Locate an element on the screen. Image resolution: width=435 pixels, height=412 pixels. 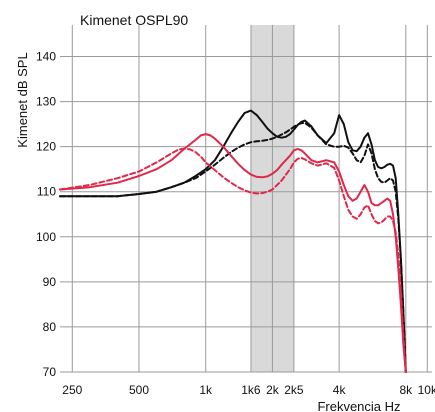
x-tick-label: 500 is located at coordinates (139, 390).